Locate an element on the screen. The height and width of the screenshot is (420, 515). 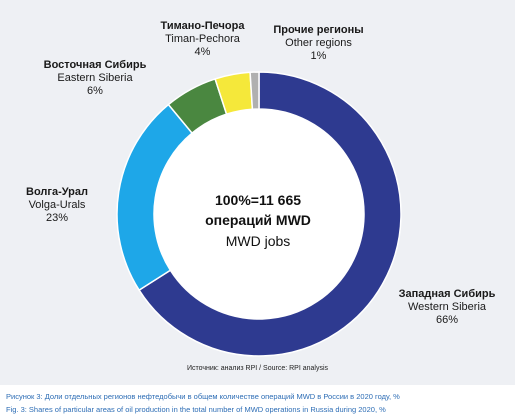
label-volga-urals: Волга-Урал Volga-Urals 23% is located at coordinates (57, 205).